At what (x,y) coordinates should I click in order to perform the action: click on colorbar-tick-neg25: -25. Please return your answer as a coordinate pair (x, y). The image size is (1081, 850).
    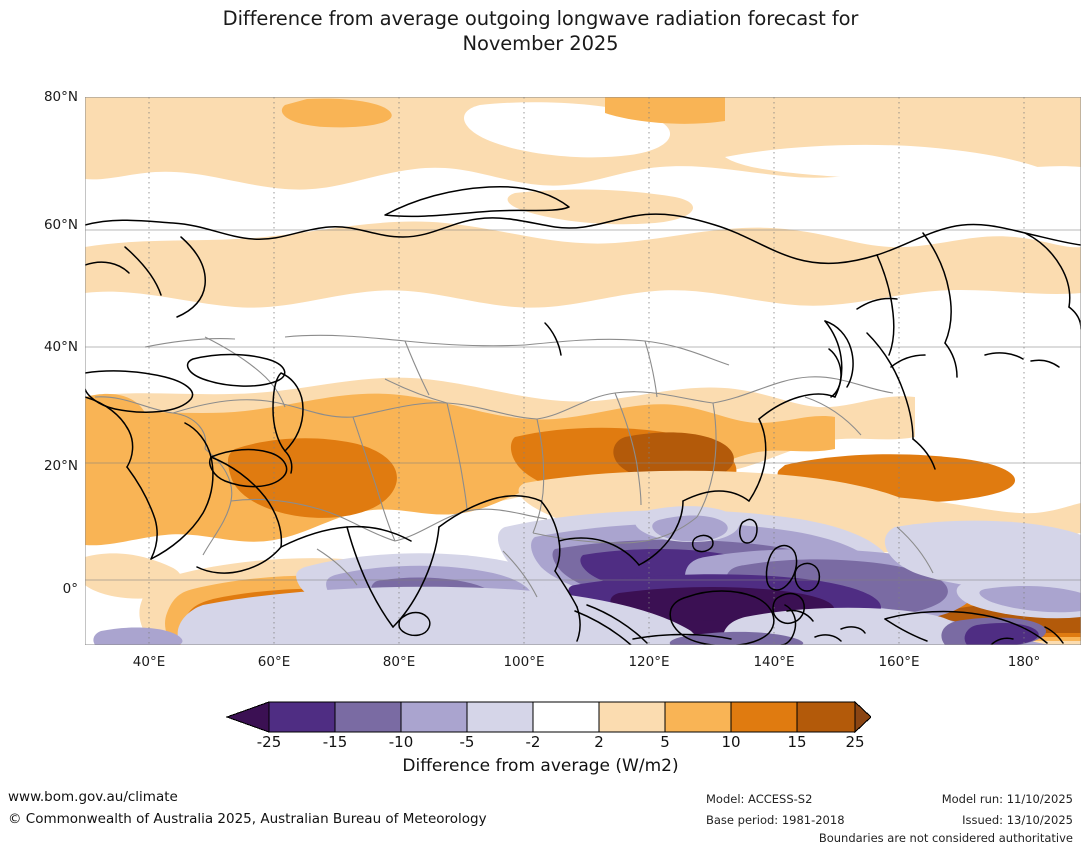
    Looking at the image, I should click on (269, 742).